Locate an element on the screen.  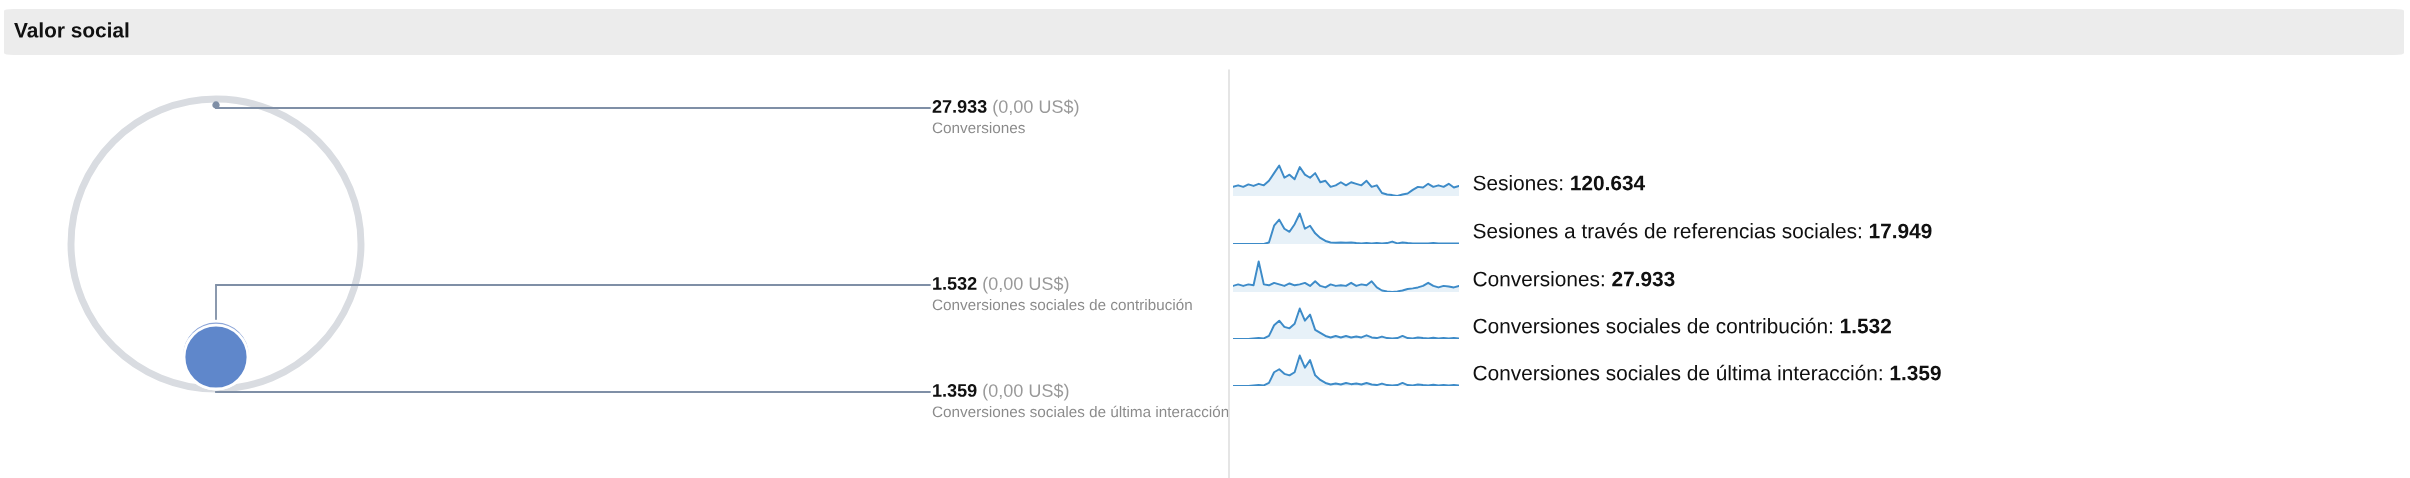
data-label: 27.933 is located at coordinates (959, 106).